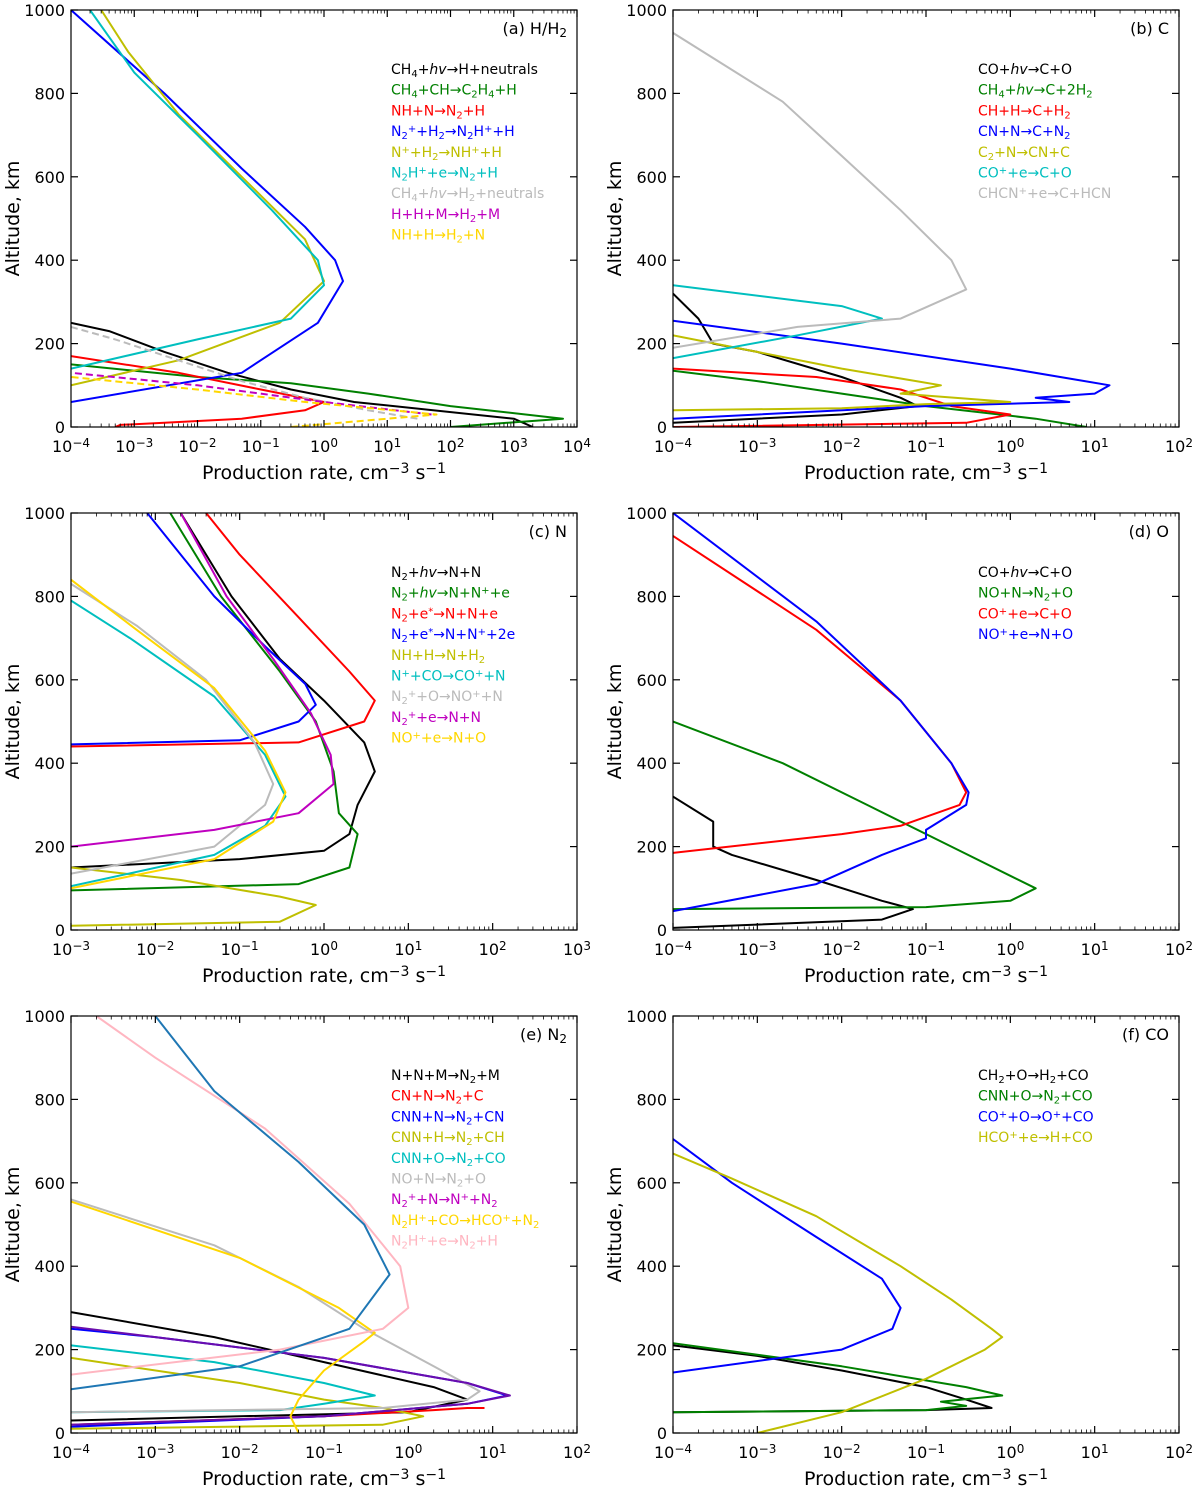 The height and width of the screenshot is (1487, 1200). What do you see at coordinates (448, 677) in the screenshot?
I see `legend-entry: N++CO→CO++N` at bounding box center [448, 677].